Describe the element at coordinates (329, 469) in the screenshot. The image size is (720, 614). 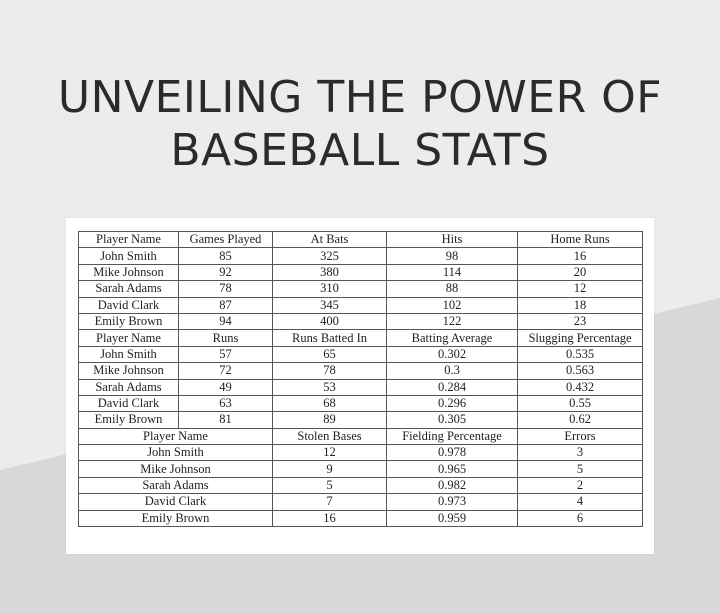
I see `table-cell: 9` at that location.